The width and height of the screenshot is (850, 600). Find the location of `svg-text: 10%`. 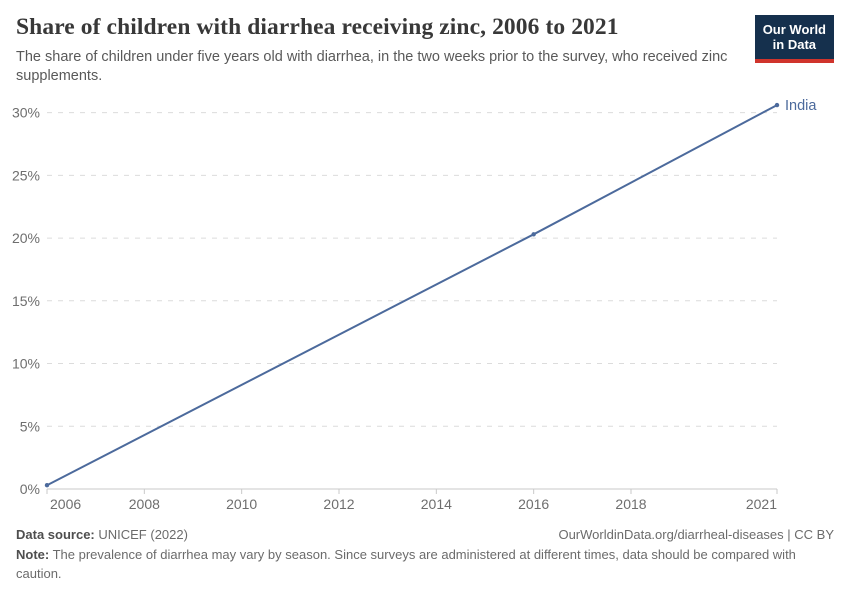

svg-text: 10% is located at coordinates (26, 364).